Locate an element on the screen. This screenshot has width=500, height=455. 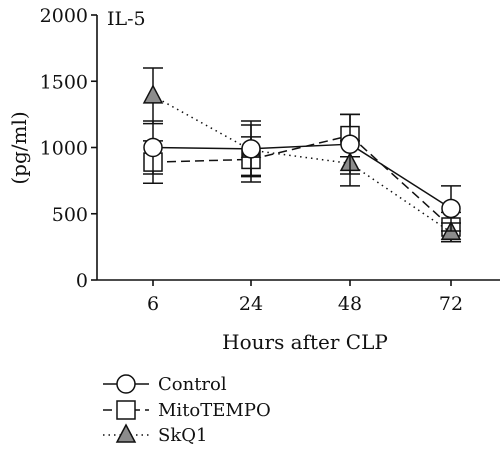
legend-item-control: Control is located at coordinates (165, 384).